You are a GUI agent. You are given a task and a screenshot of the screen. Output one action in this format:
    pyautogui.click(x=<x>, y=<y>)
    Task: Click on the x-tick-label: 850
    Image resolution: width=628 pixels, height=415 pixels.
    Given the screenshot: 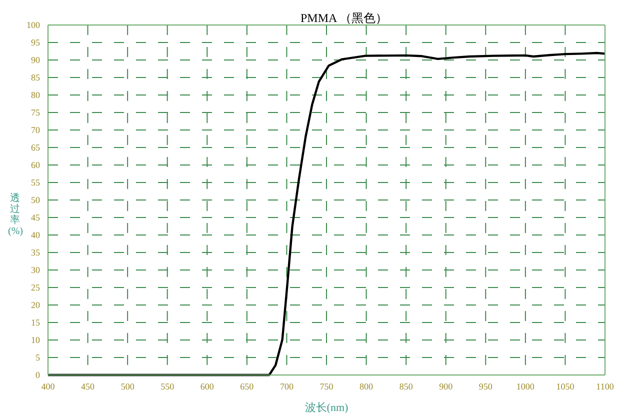 What is the action you would take?
    pyautogui.click(x=406, y=386)
    